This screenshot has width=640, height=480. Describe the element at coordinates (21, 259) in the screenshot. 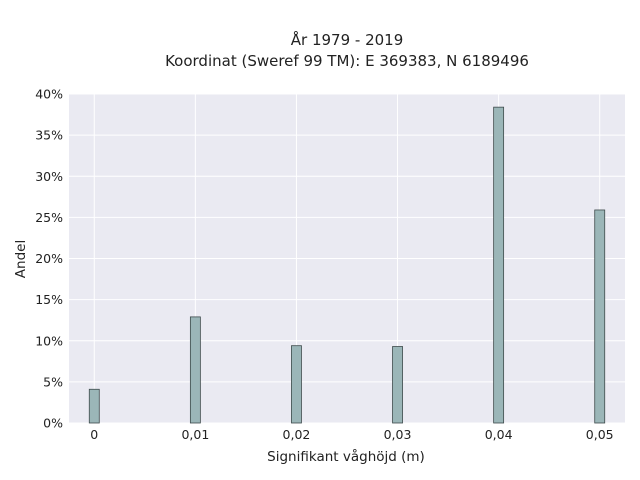

I see `y-axis-label: Andel` at that location.